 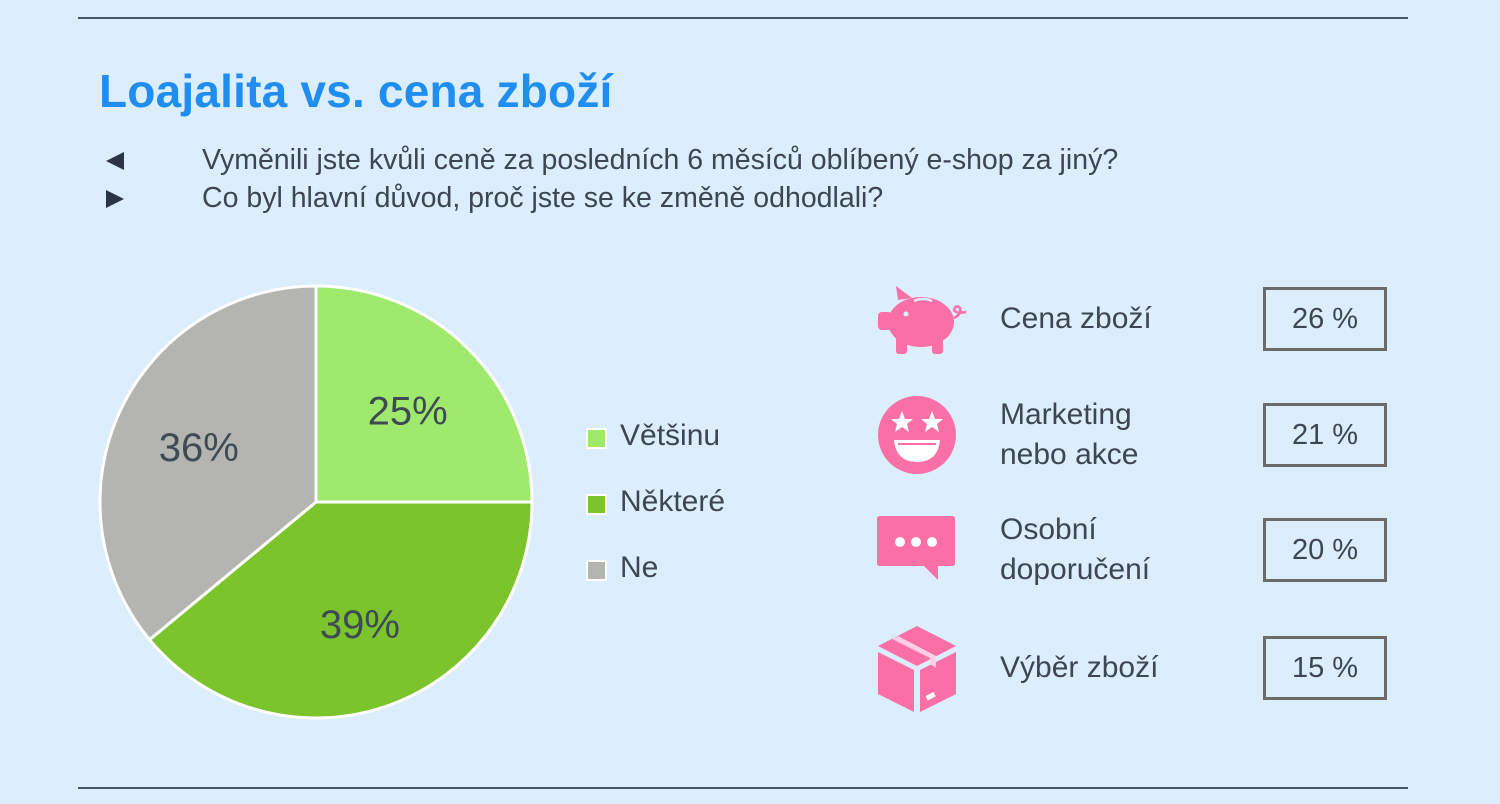 I want to click on reason-label-marketing: Marketing nebo akce, so click(x=1069, y=435).